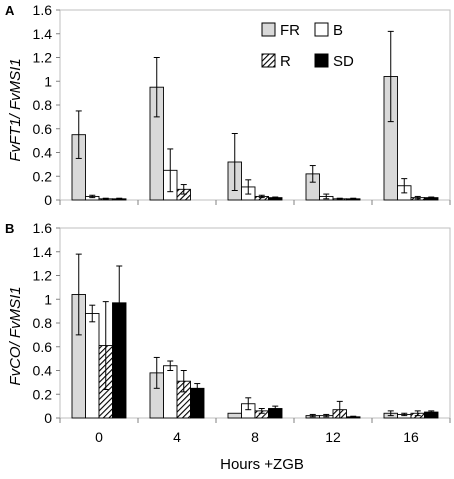 The image size is (454, 479). Describe the element at coordinates (43, 105) in the screenshot. I see `panel-a-ytick-label: 0.8` at that location.